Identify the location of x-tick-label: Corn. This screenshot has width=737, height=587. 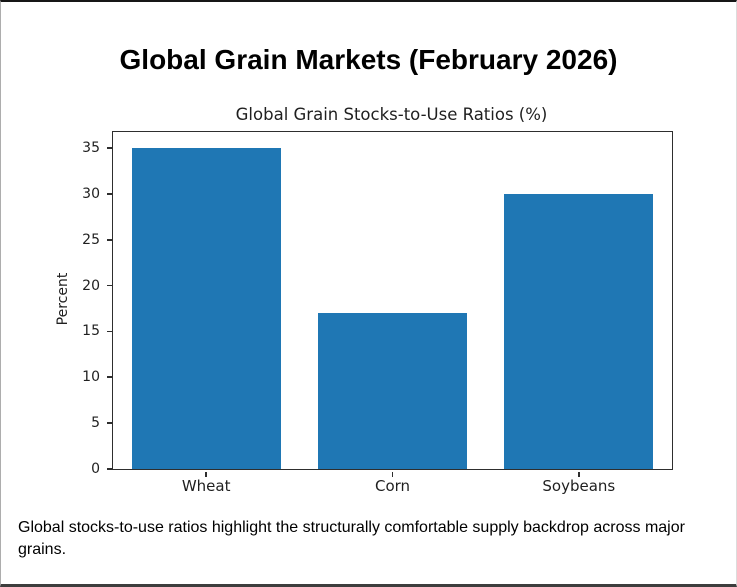
(392, 486).